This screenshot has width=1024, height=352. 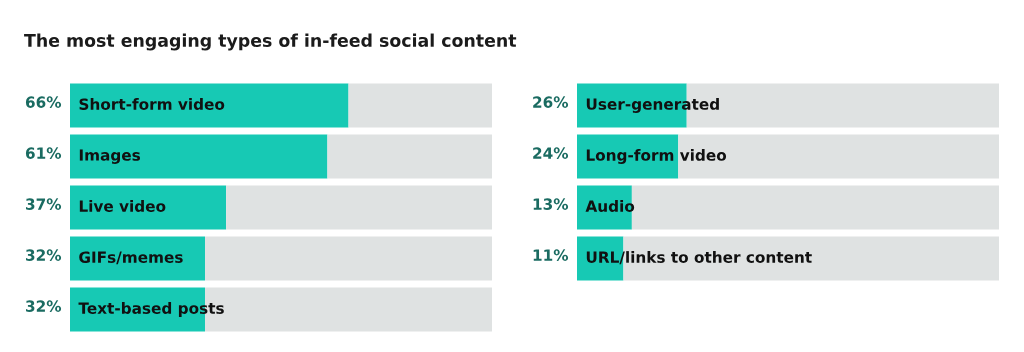 I want to click on data-label: 66%, so click(x=43, y=102).